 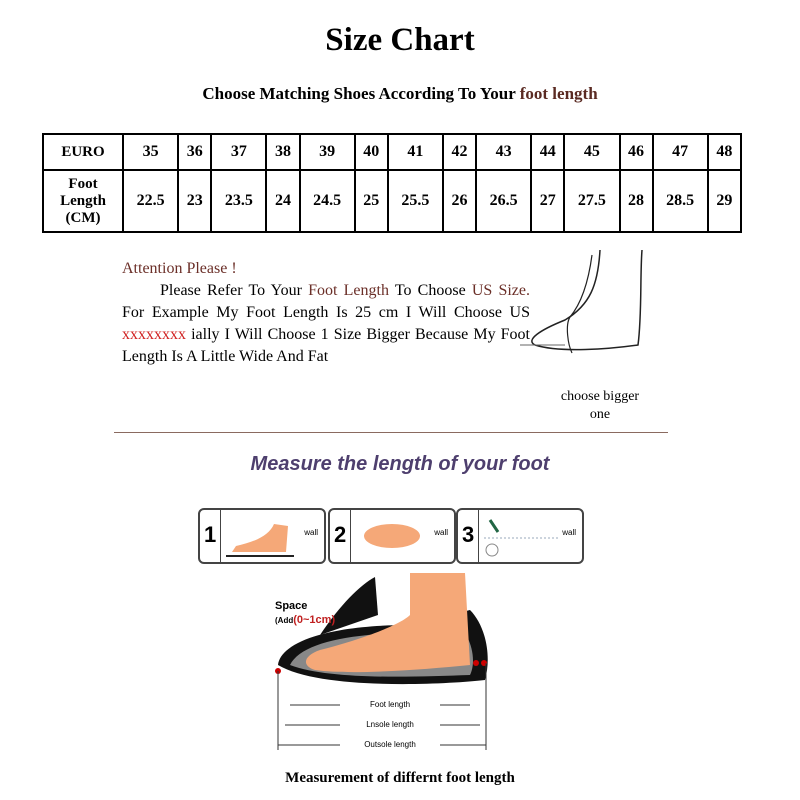 What do you see at coordinates (600, 405) in the screenshot?
I see `choose-bigger-label: choose bigger one` at bounding box center [600, 405].